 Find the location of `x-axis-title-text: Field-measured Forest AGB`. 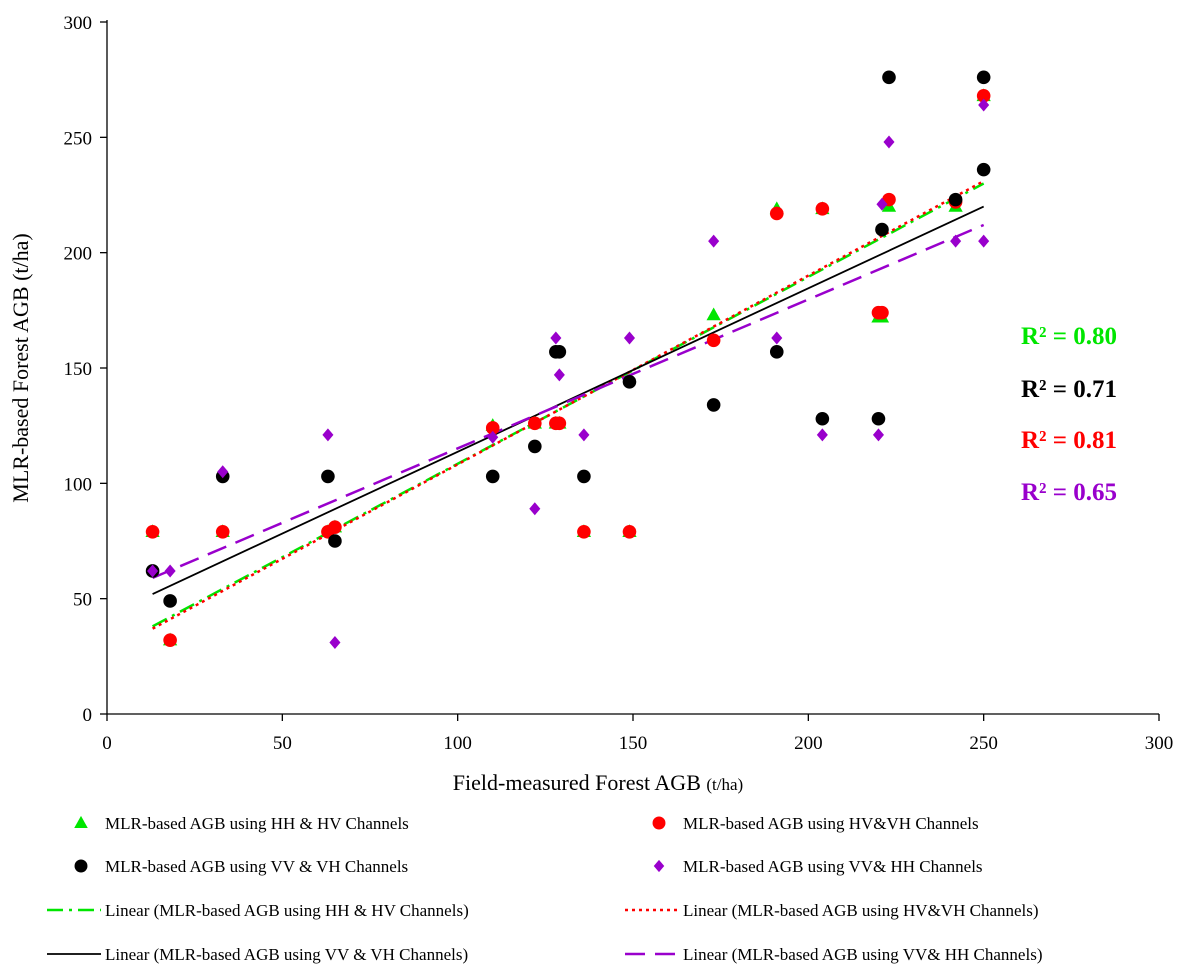

x-axis-title-text: Field-measured Forest AGB is located at coordinates (580, 782).